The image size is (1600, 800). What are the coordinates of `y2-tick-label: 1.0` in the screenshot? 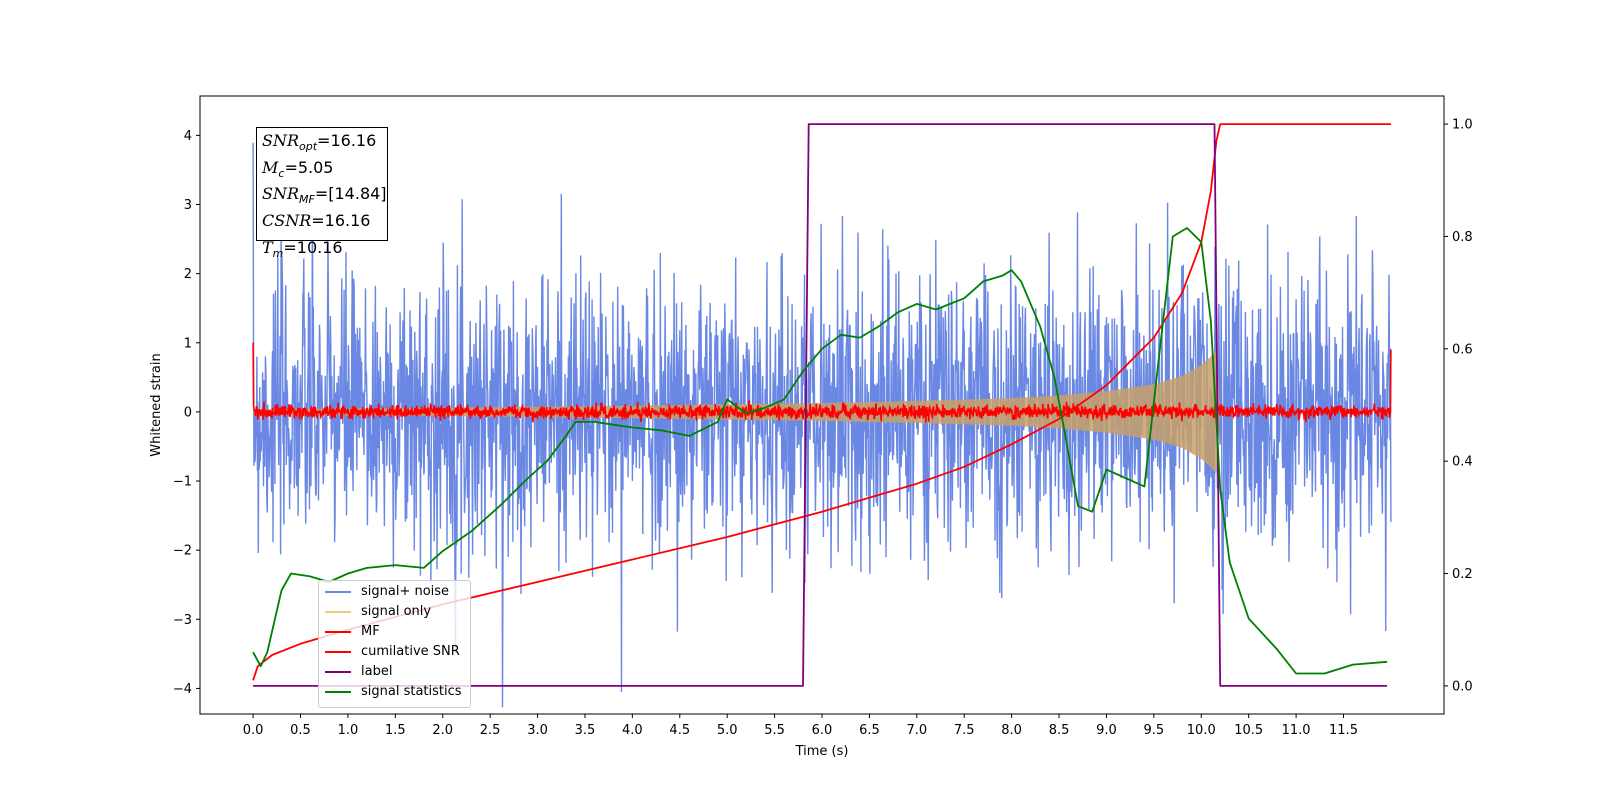 It's located at (1462, 125).